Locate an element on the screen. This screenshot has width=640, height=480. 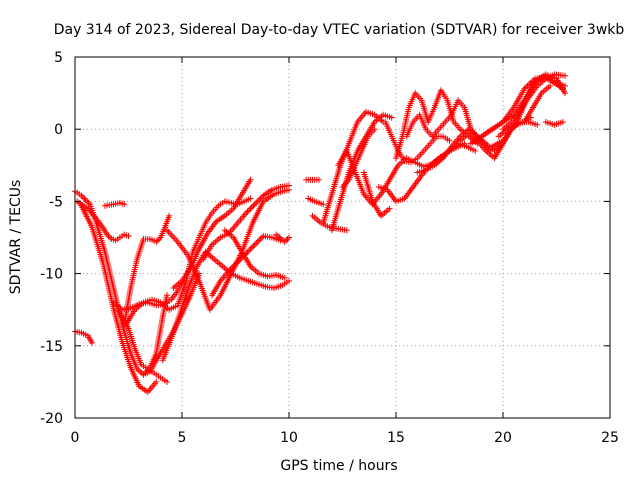
x-axis-label: GPS time / hours is located at coordinates (338, 466).